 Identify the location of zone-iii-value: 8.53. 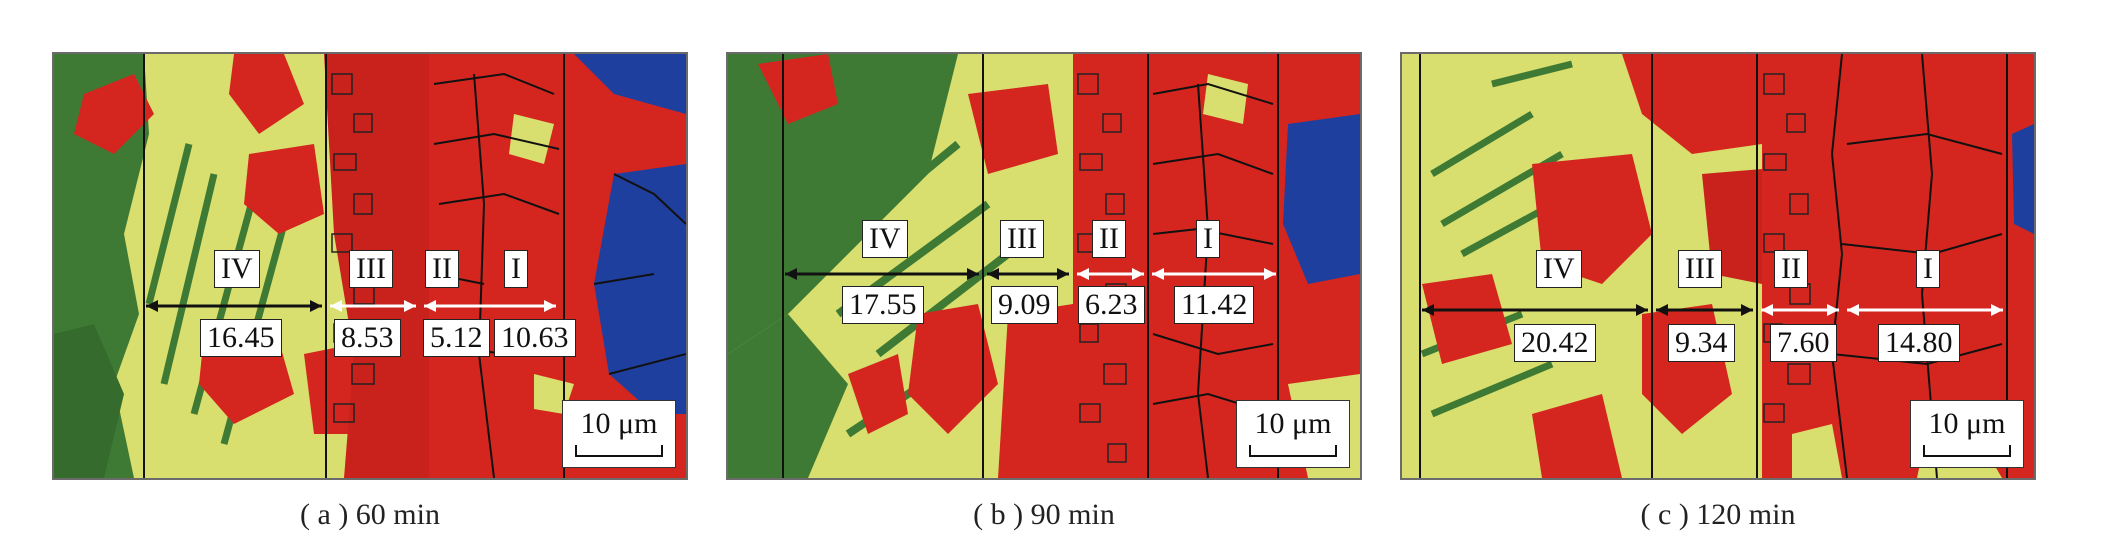
(367, 338).